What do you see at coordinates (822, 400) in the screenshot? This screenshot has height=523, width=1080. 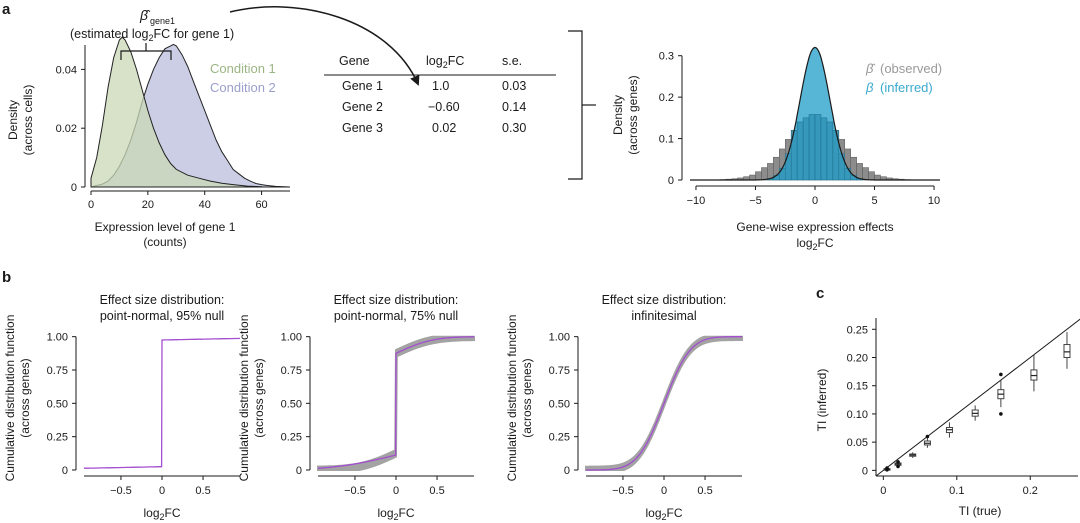 I see `ti-y-label: TI (inferred)` at bounding box center [822, 400].